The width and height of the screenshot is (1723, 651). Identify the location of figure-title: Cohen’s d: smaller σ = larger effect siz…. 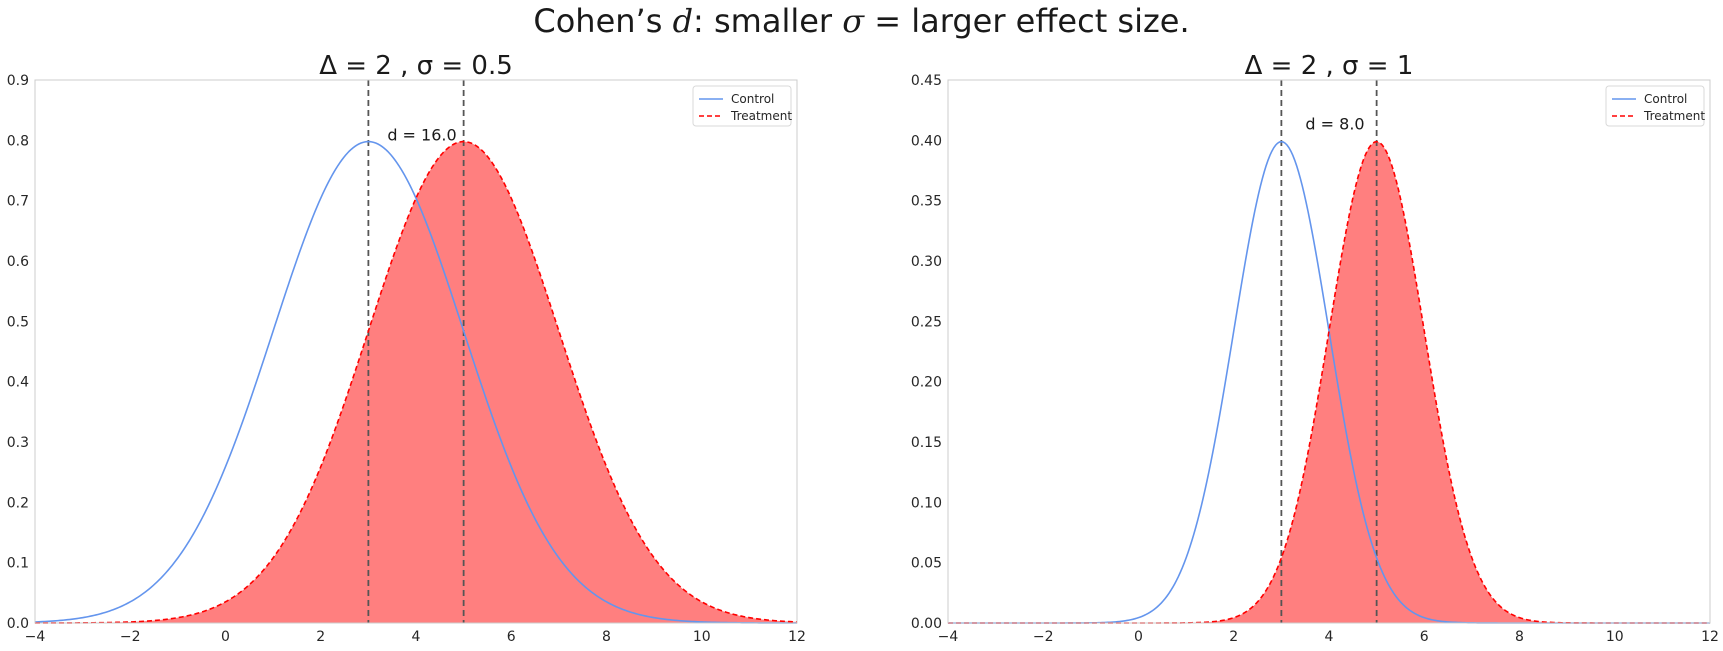
(861, 21).